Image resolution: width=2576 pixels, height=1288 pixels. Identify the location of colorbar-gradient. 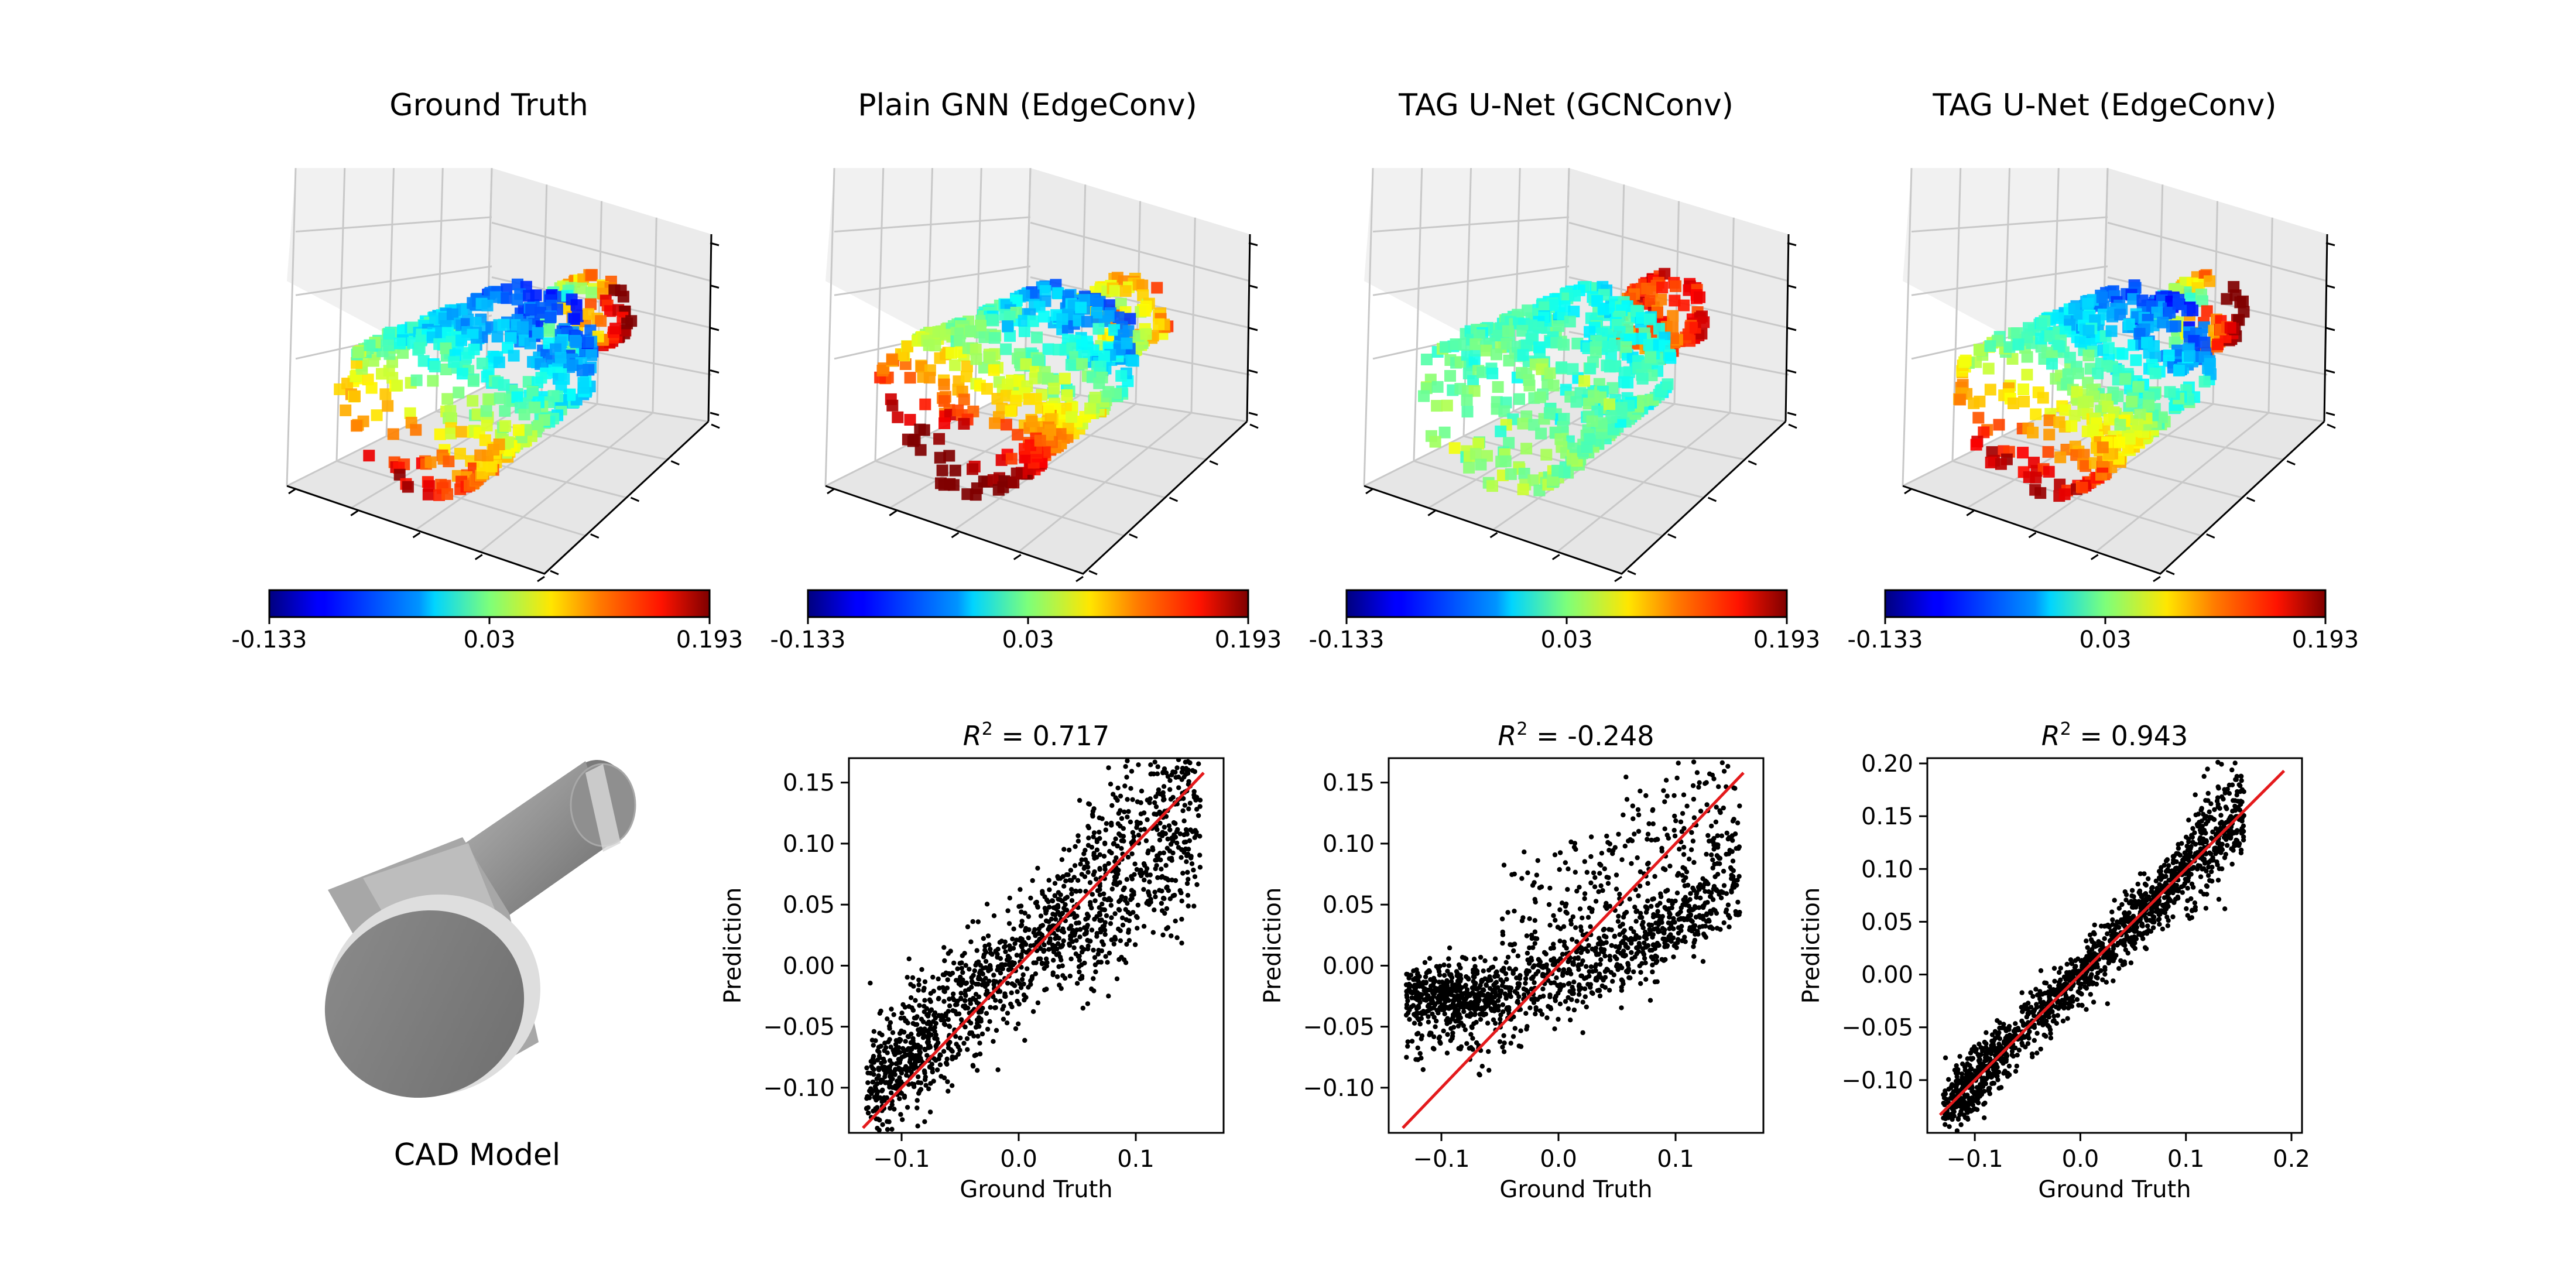
(2105, 603).